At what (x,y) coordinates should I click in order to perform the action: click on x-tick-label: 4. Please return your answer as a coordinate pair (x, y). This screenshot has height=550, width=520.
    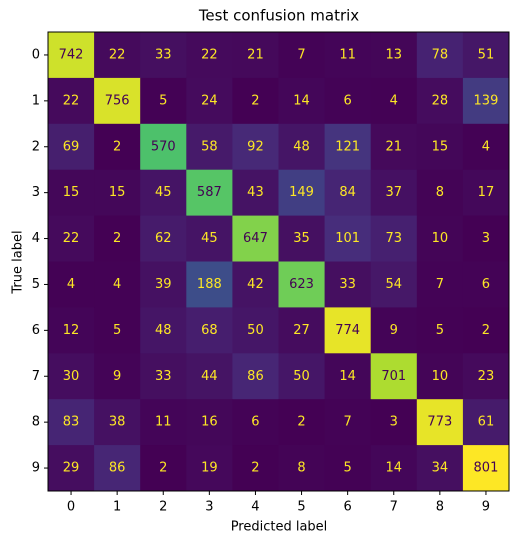
    Looking at the image, I should click on (255, 507).